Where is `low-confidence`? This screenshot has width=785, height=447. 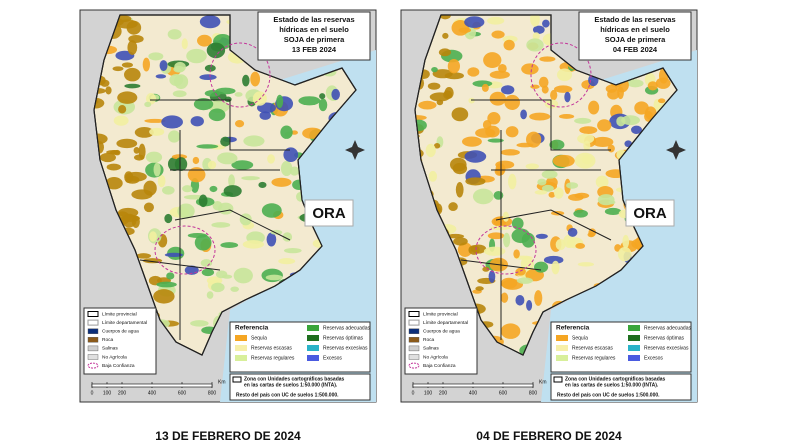 low-confidence is located at coordinates (561, 75).